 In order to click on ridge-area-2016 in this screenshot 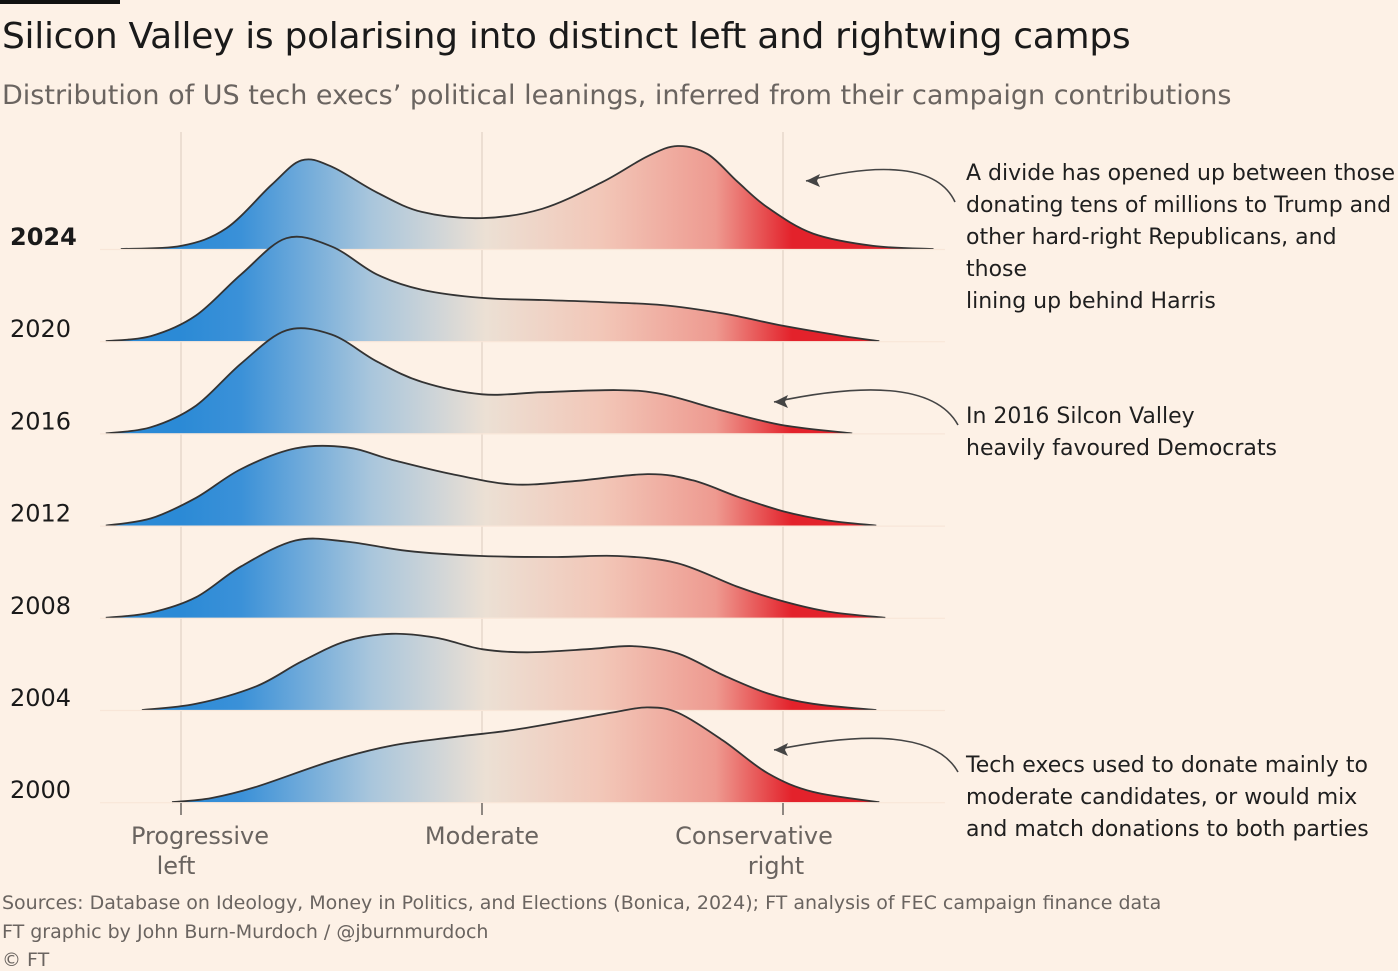, I will do `click(479, 381)`.